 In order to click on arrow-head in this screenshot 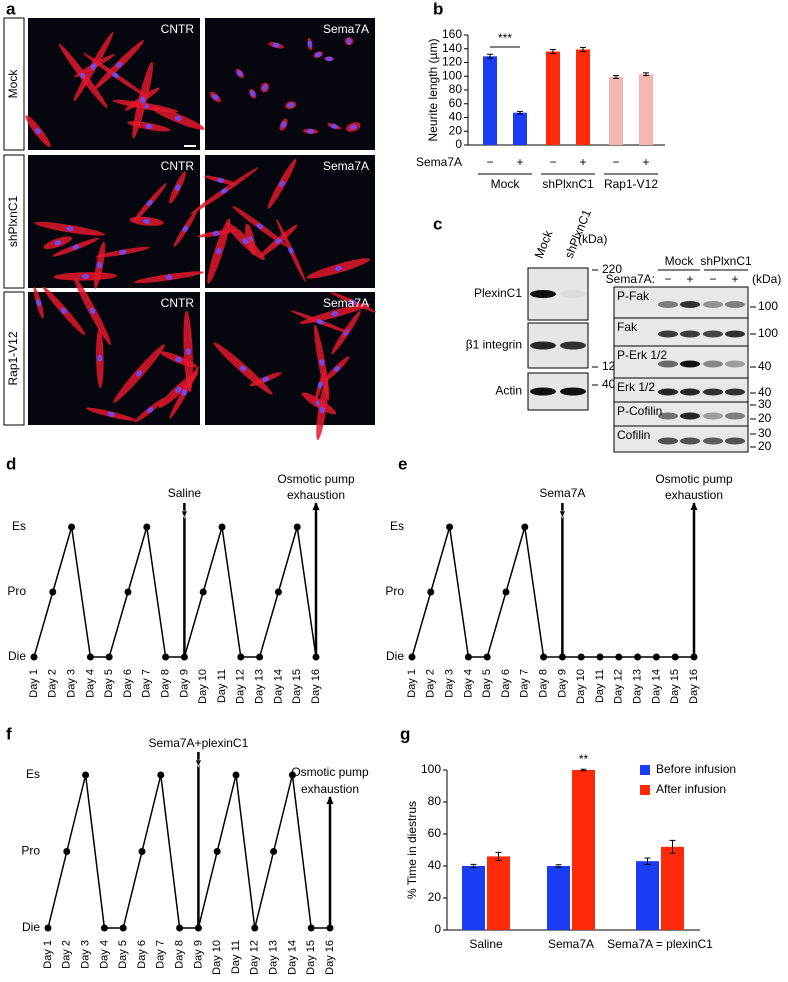, I will do `click(694, 506)`.